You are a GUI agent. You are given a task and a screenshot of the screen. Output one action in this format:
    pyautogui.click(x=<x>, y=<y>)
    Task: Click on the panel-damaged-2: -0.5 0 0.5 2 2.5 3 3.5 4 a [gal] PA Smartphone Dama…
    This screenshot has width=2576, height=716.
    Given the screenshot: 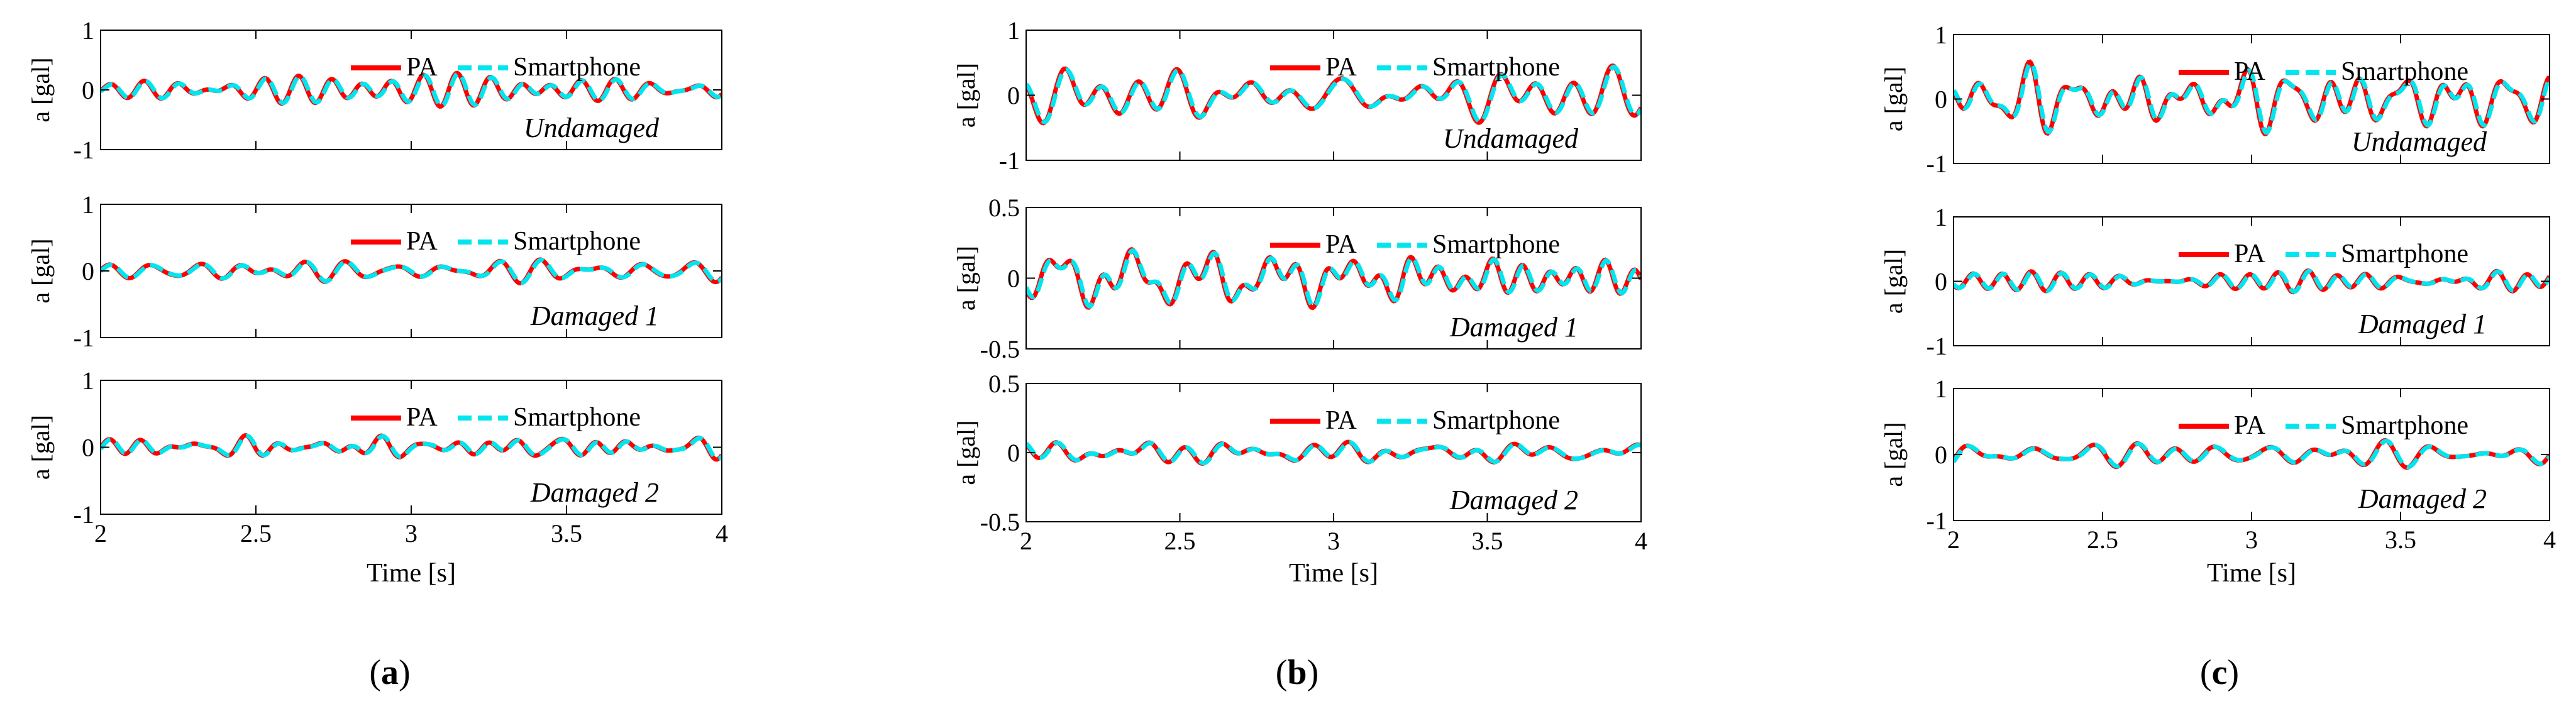 What is the action you would take?
    pyautogui.click(x=1299, y=462)
    